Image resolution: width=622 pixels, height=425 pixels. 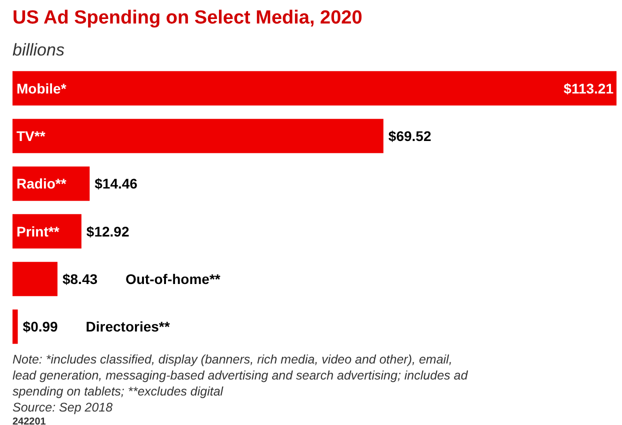 What do you see at coordinates (62, 407) in the screenshot?
I see `source-note: Source: Sep 2018` at bounding box center [62, 407].